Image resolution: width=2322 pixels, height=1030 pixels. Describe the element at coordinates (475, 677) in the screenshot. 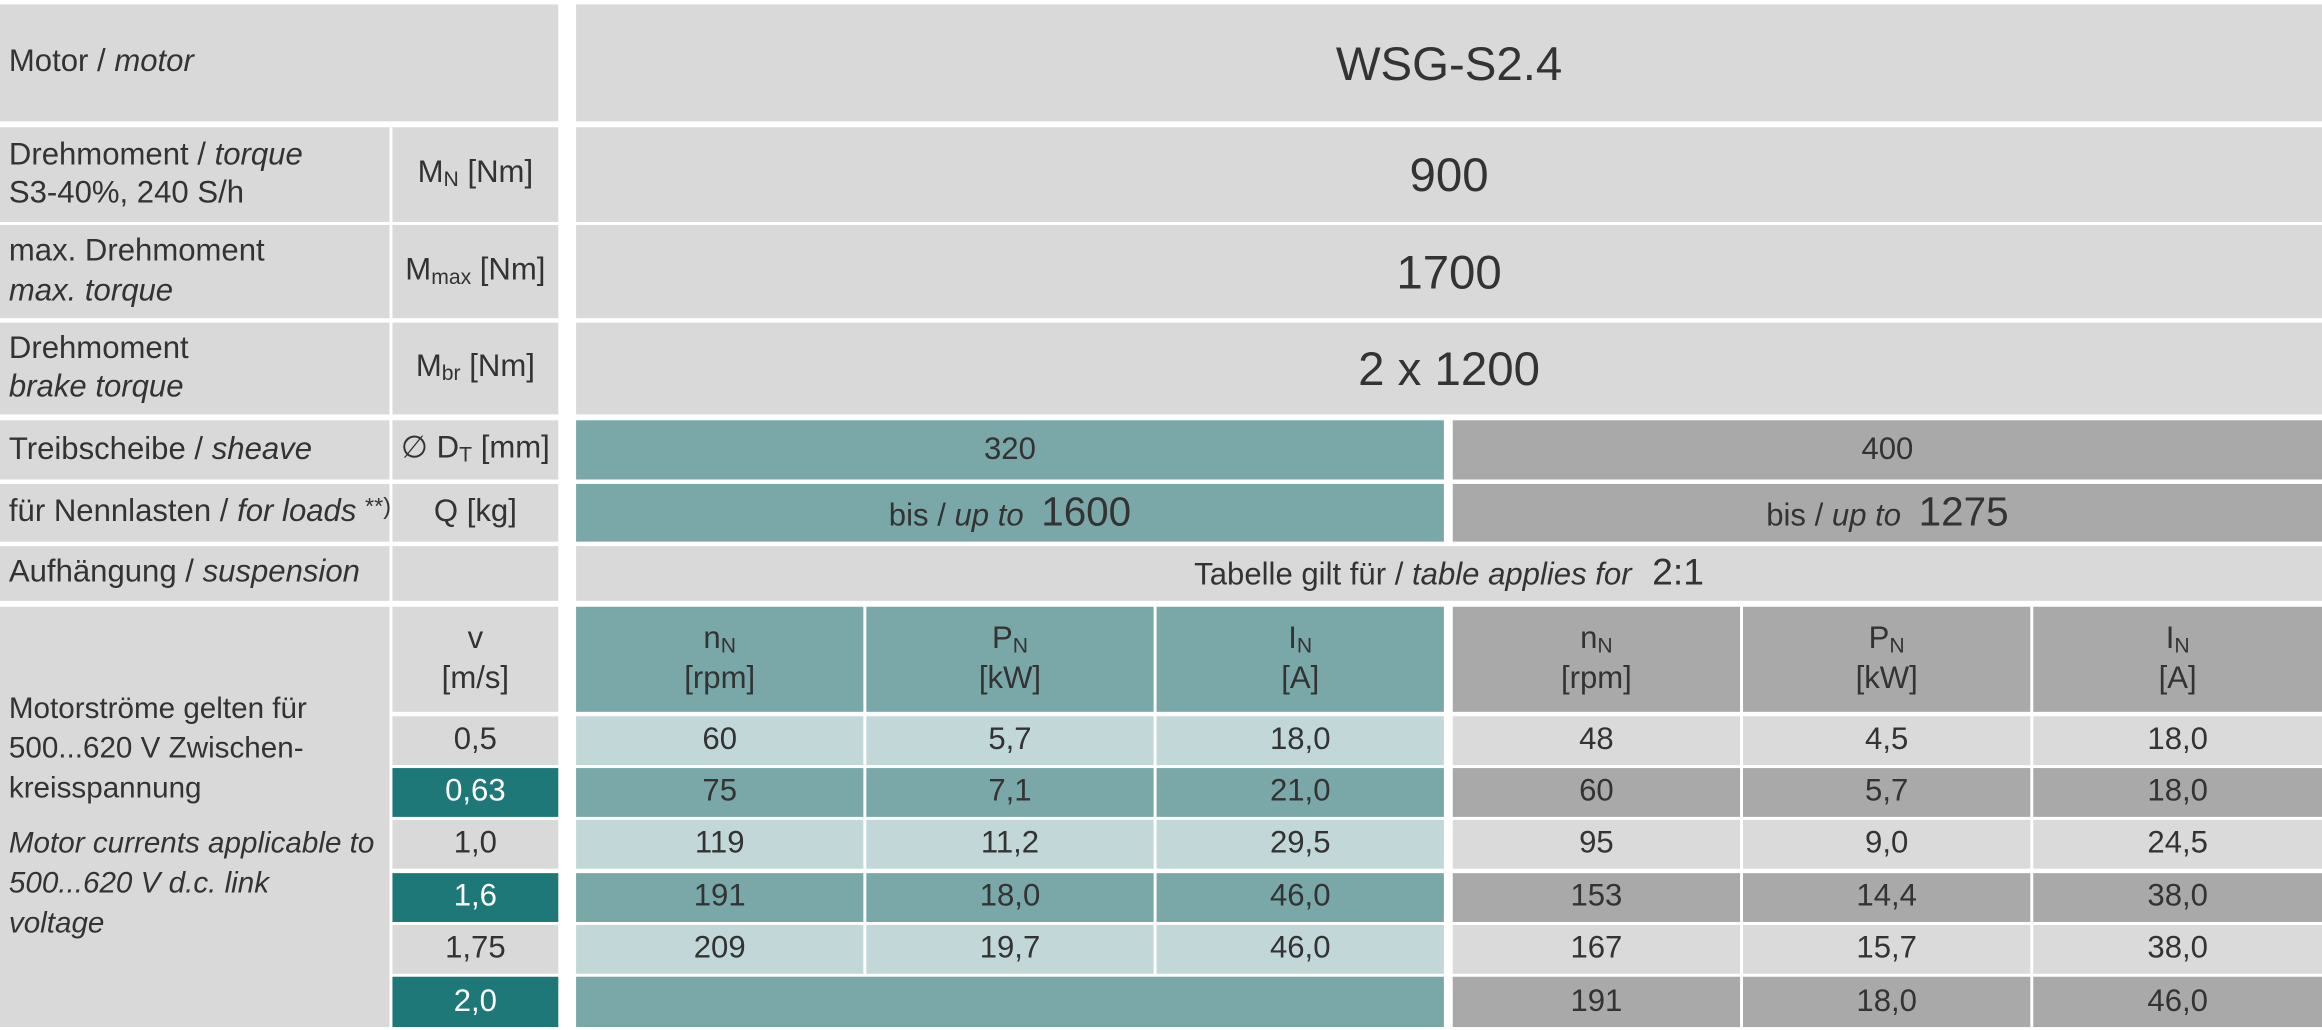

I see `text: [m/s]` at that location.